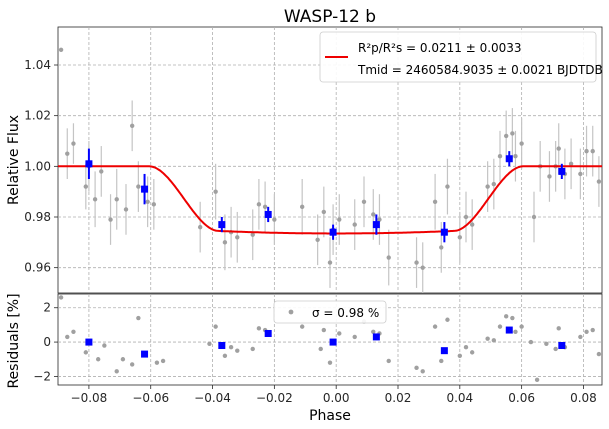  What do you see at coordinates (47, 308) in the screenshot?
I see `y-tick-label: 2` at bounding box center [47, 308].